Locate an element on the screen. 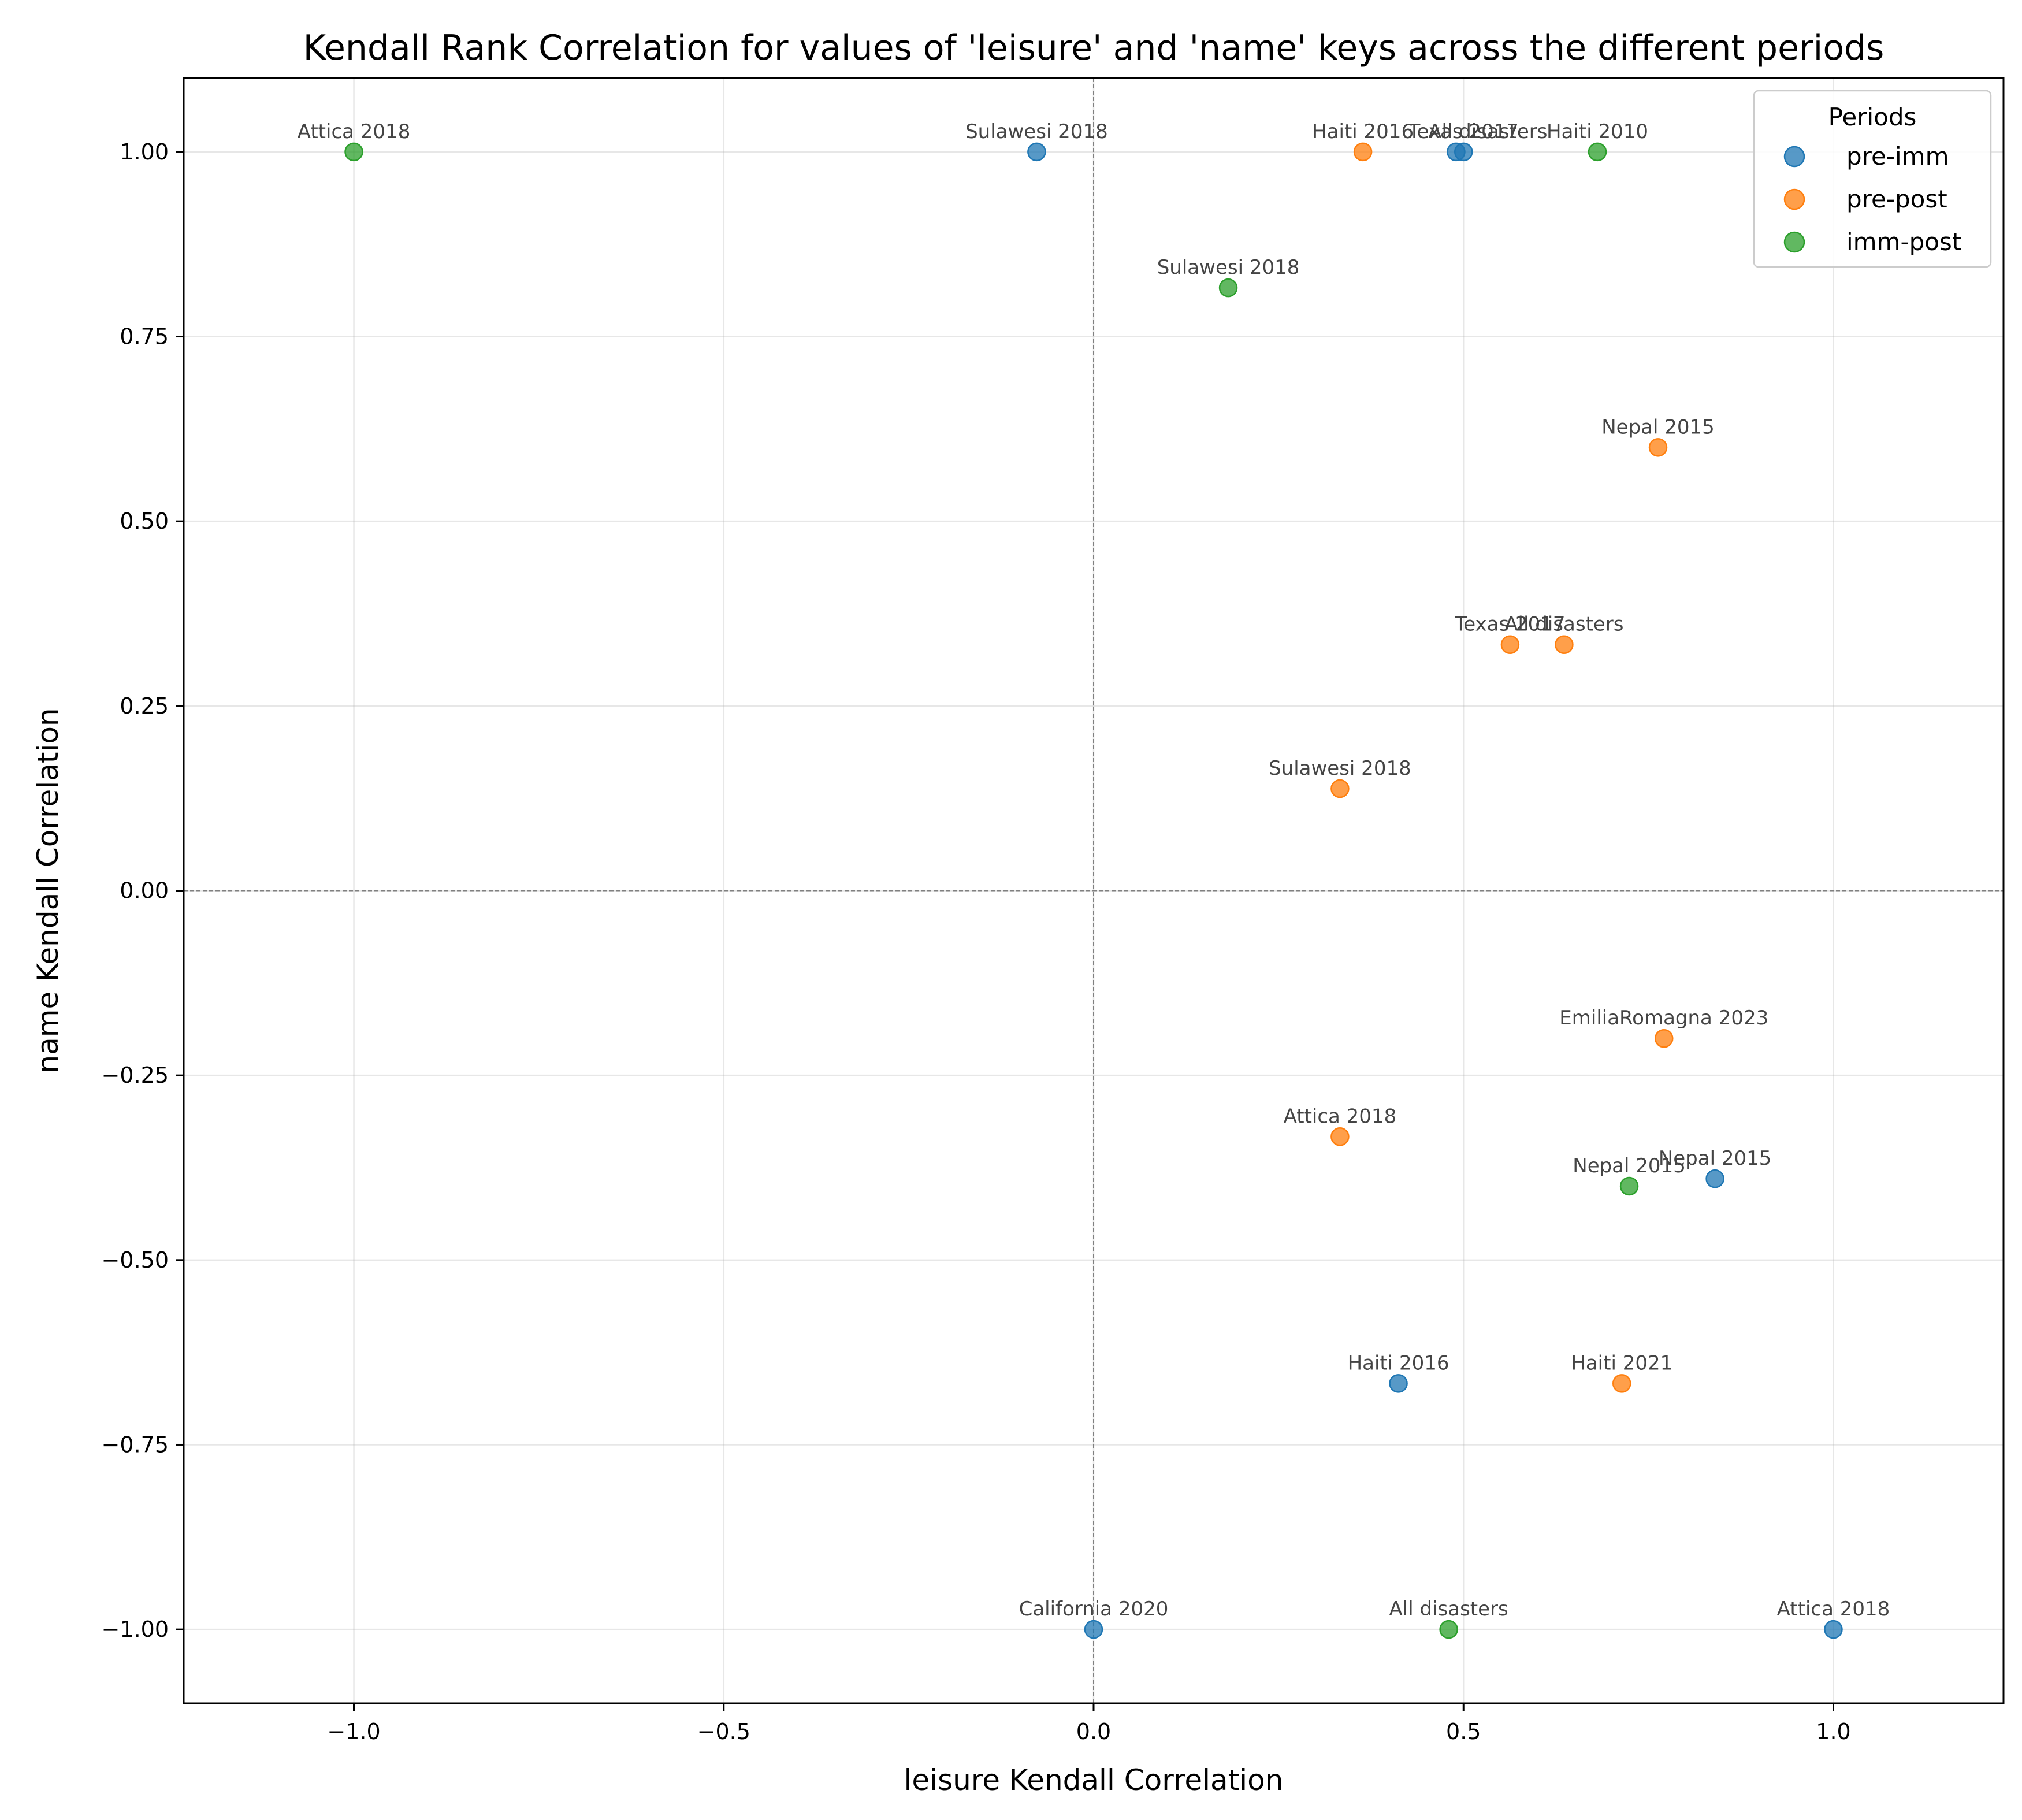 This screenshot has height=1820, width=2022. x-tick-label: −1.0 is located at coordinates (353, 1731).